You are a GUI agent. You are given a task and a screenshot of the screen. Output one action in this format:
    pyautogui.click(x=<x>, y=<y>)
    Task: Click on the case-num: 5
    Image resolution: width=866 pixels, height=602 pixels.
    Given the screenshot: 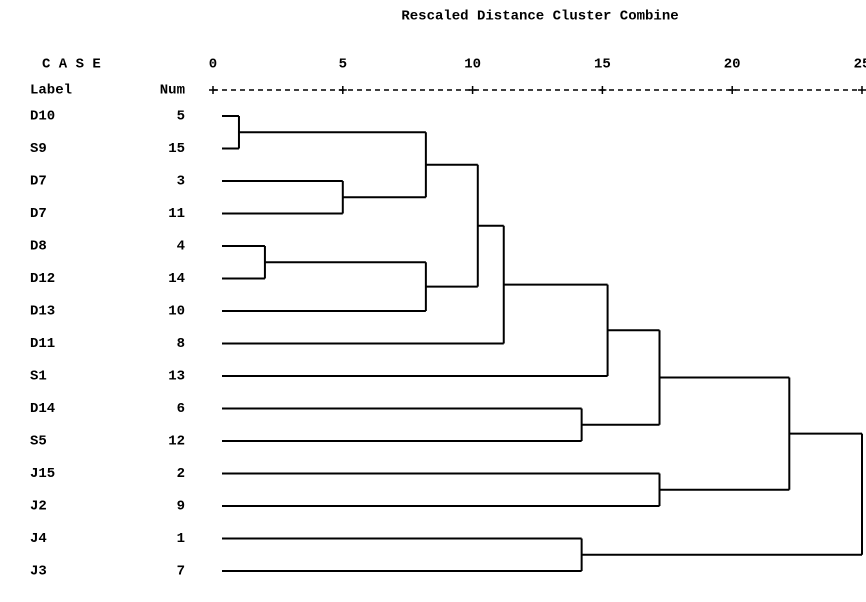 What is the action you would take?
    pyautogui.click(x=181, y=117)
    